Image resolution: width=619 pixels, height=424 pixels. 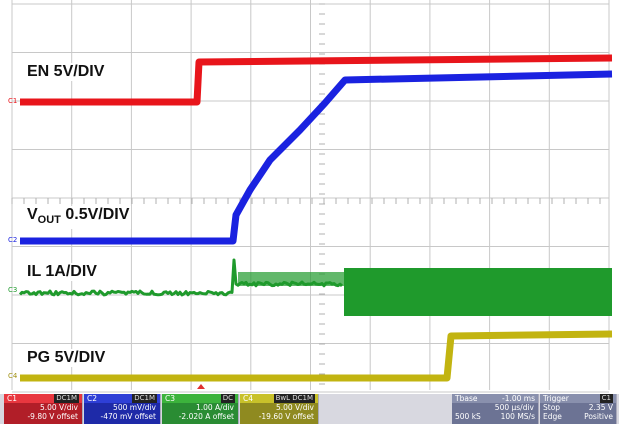 I want to click on c4-info-box: C4 BwL DC1M 5.00 V/div -19.60 V offset, so click(x=279, y=409).